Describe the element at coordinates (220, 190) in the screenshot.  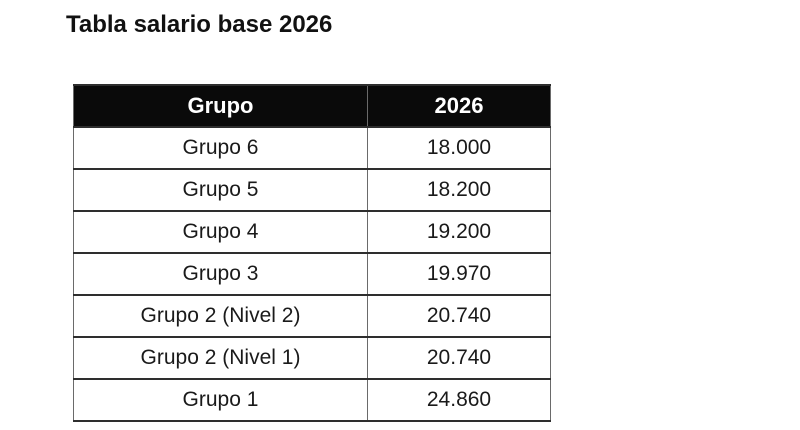
I see `grupo-cell: Grupo 5` at that location.